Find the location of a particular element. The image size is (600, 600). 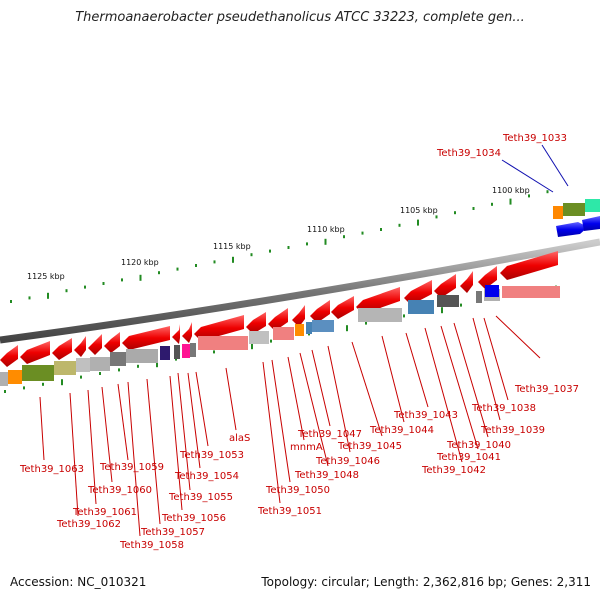

gene-label: Teth39_1055 is located at coordinates (200, 497).